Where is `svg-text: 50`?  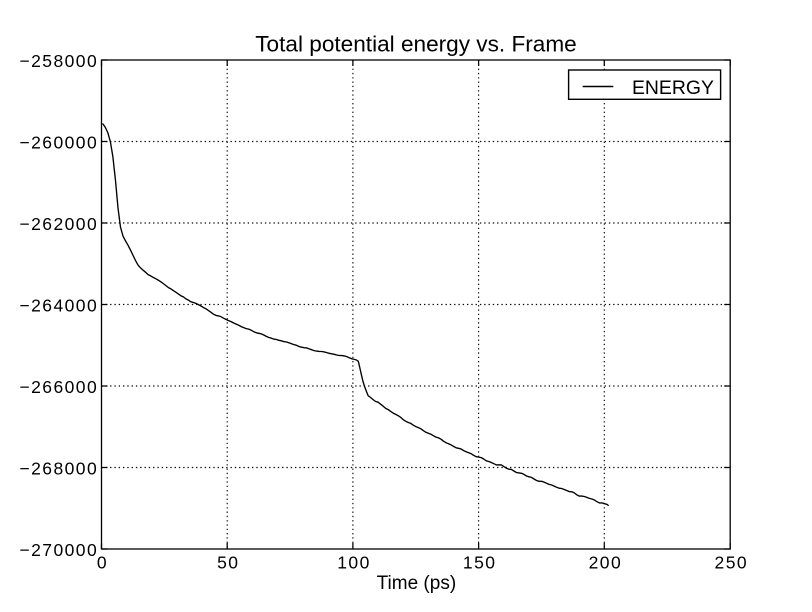
svg-text: 50 is located at coordinates (228, 563).